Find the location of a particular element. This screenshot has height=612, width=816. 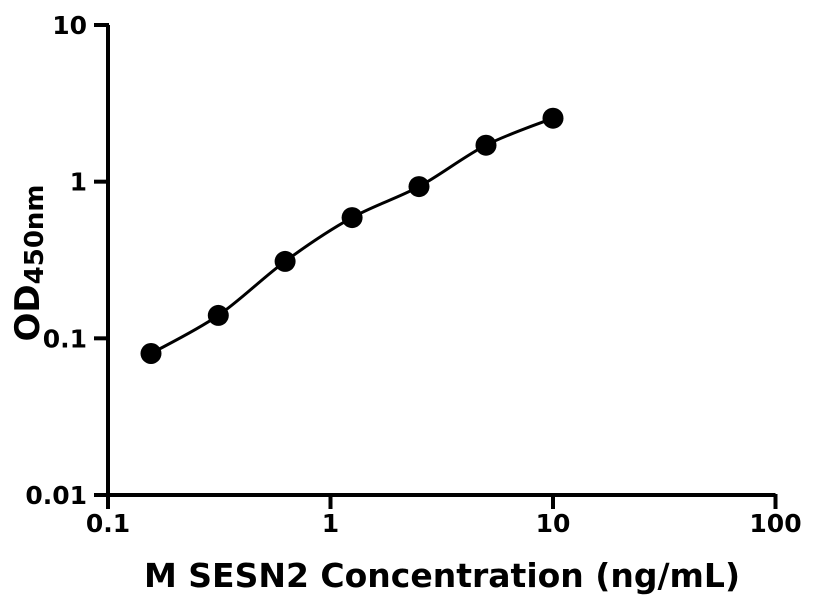

y-tick-label-10: 10 is located at coordinates (69, 25).